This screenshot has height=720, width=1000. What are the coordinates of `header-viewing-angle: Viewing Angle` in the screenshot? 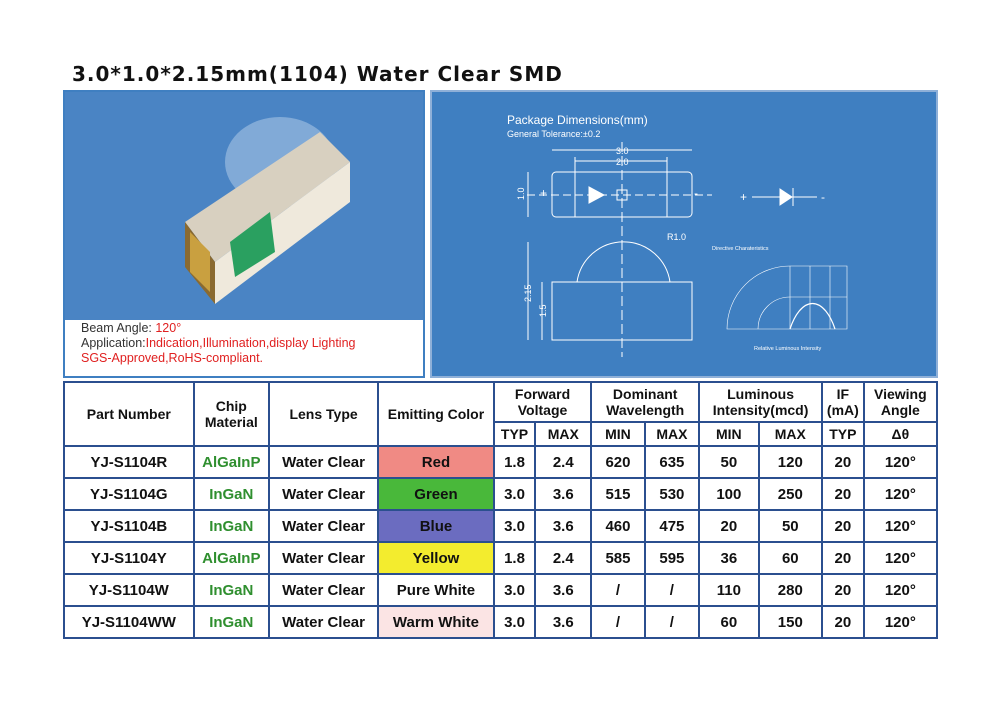 It's located at (900, 402).